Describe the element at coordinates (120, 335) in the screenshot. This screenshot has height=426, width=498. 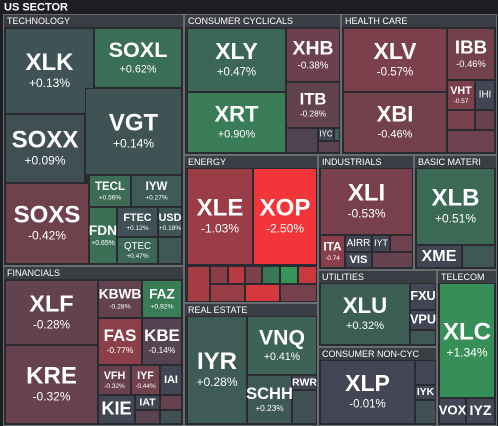
I see `ticker-label: FAS` at that location.